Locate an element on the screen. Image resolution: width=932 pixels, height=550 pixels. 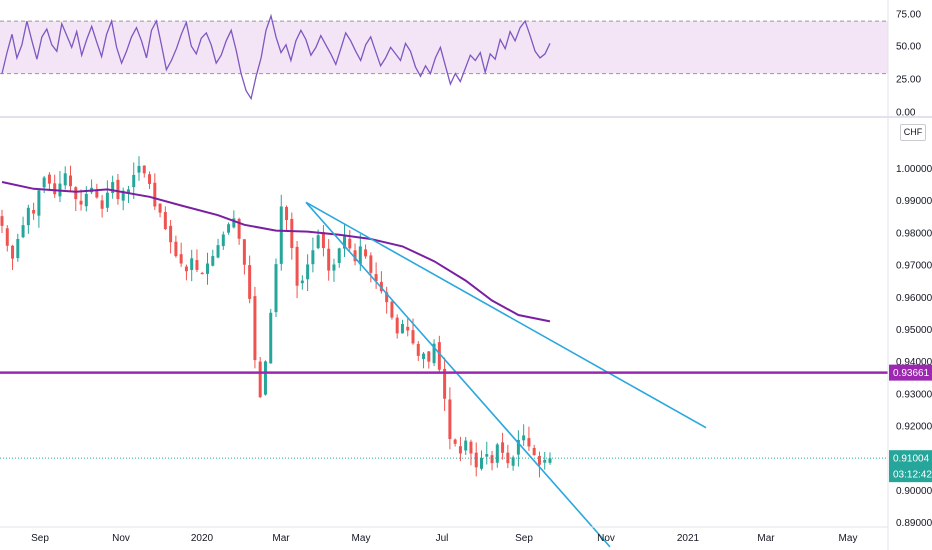
price-tick-label: 0.94000 is located at coordinates (914, 362).